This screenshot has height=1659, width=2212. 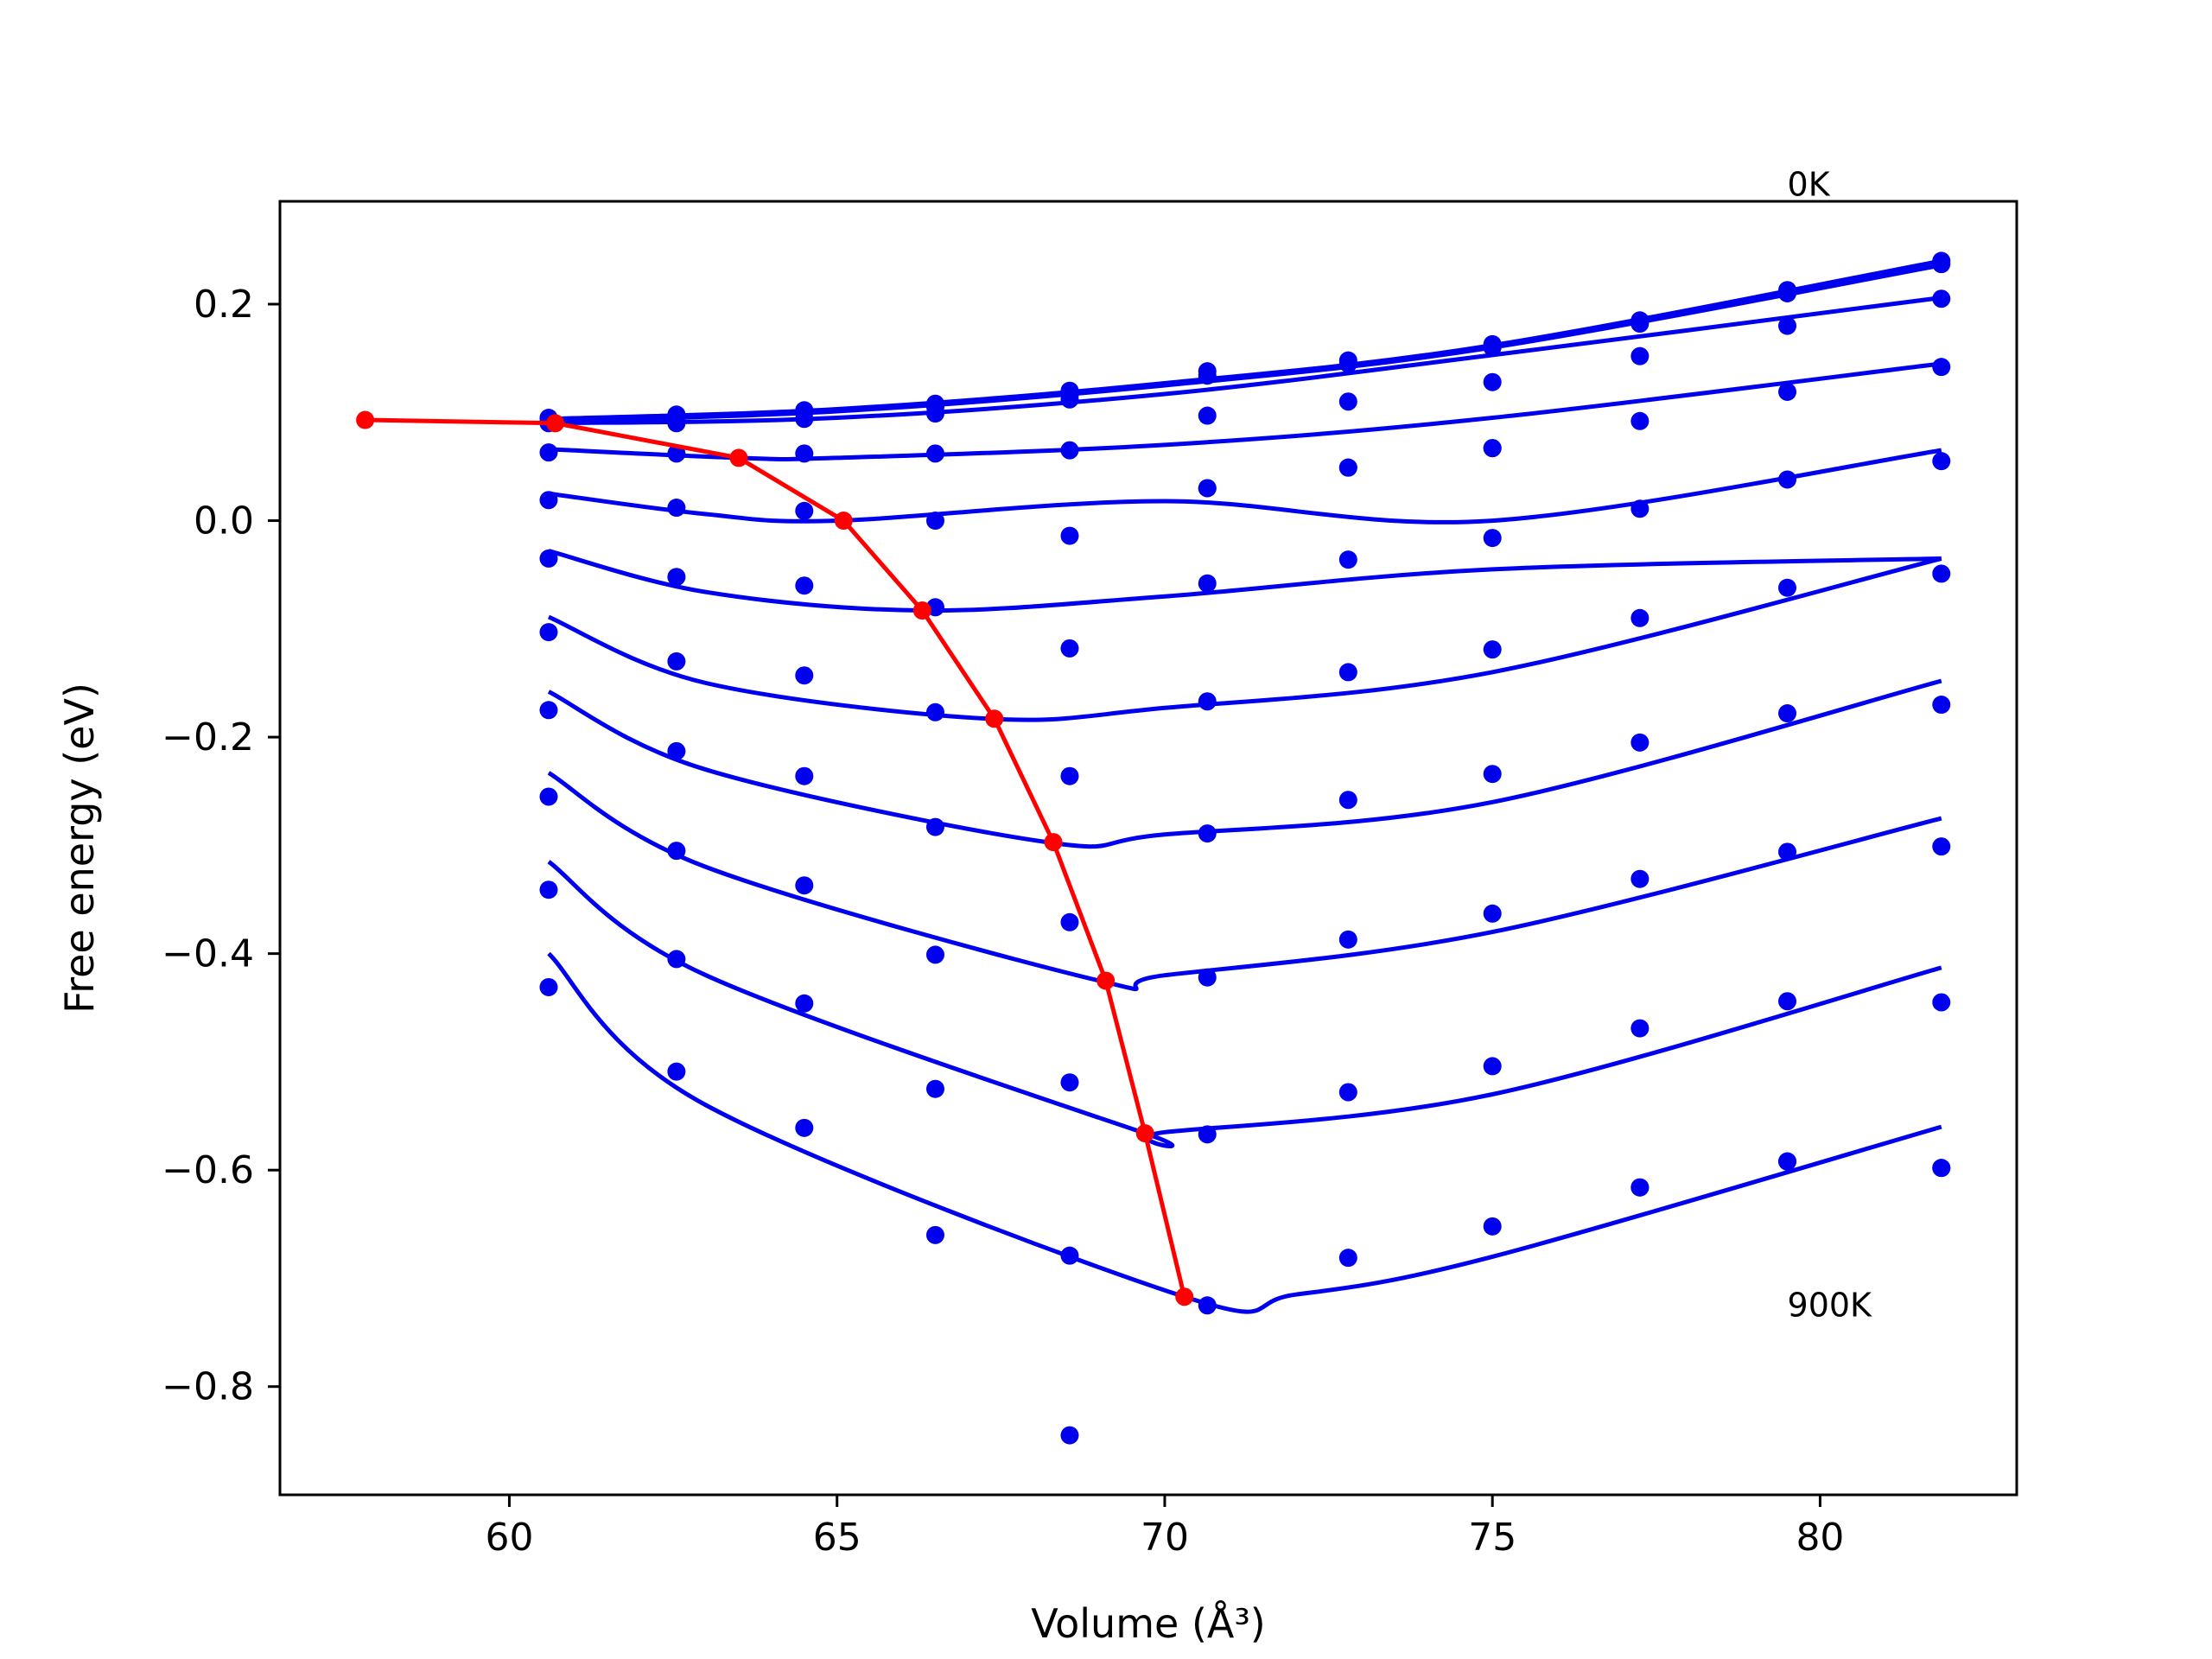 What do you see at coordinates (1492, 1538) in the screenshot?
I see `x-tick-label: 75` at bounding box center [1492, 1538].